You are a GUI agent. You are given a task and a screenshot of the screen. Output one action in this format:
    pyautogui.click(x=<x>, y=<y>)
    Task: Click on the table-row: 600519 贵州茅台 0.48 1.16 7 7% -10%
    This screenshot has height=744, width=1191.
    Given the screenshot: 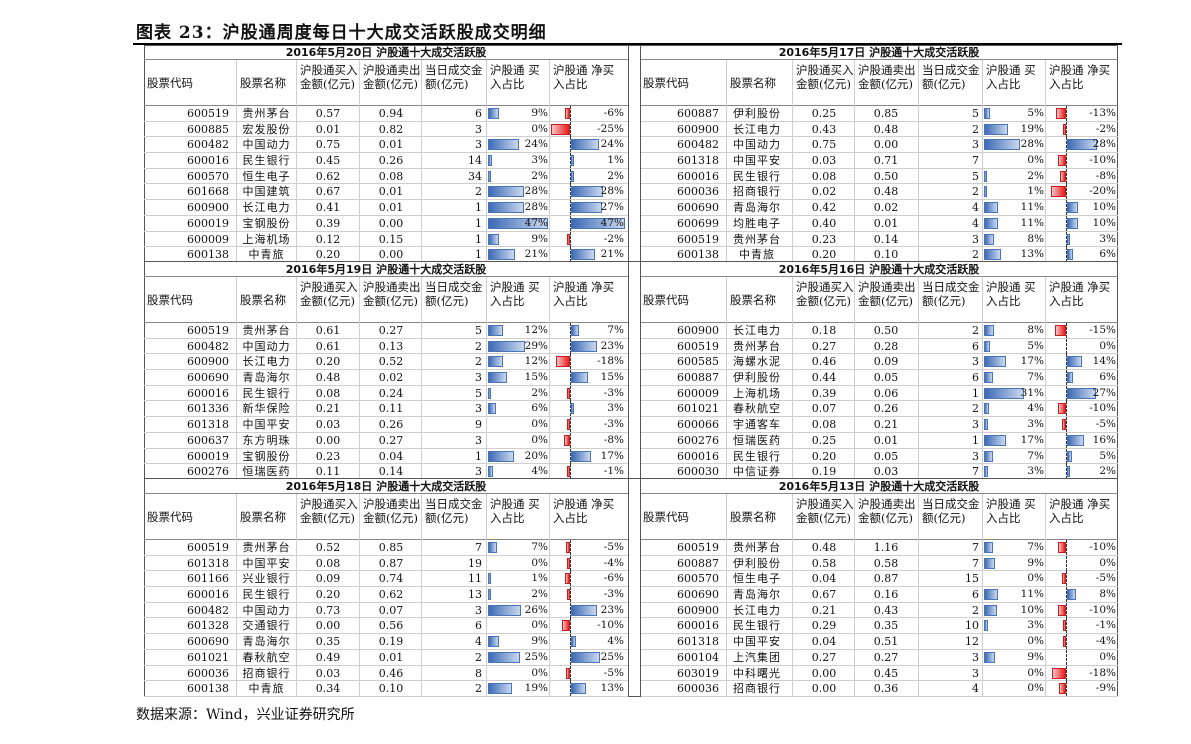 What is the action you would take?
    pyautogui.click(x=879, y=548)
    